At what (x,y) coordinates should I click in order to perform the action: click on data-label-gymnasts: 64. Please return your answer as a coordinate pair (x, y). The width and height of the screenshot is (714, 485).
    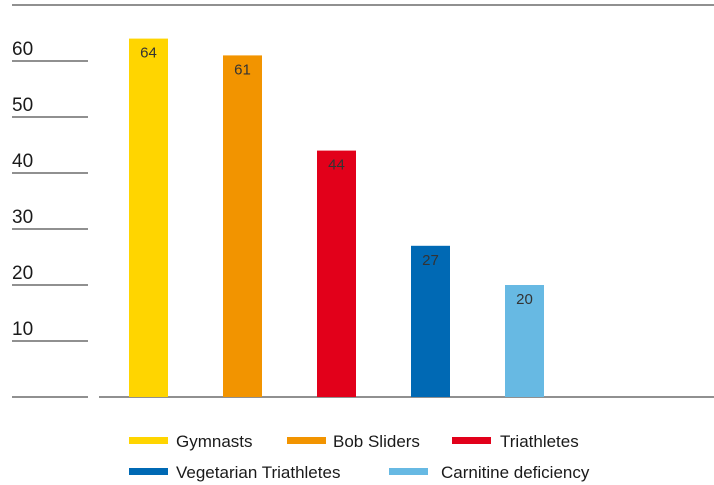
    Looking at the image, I should click on (148, 53).